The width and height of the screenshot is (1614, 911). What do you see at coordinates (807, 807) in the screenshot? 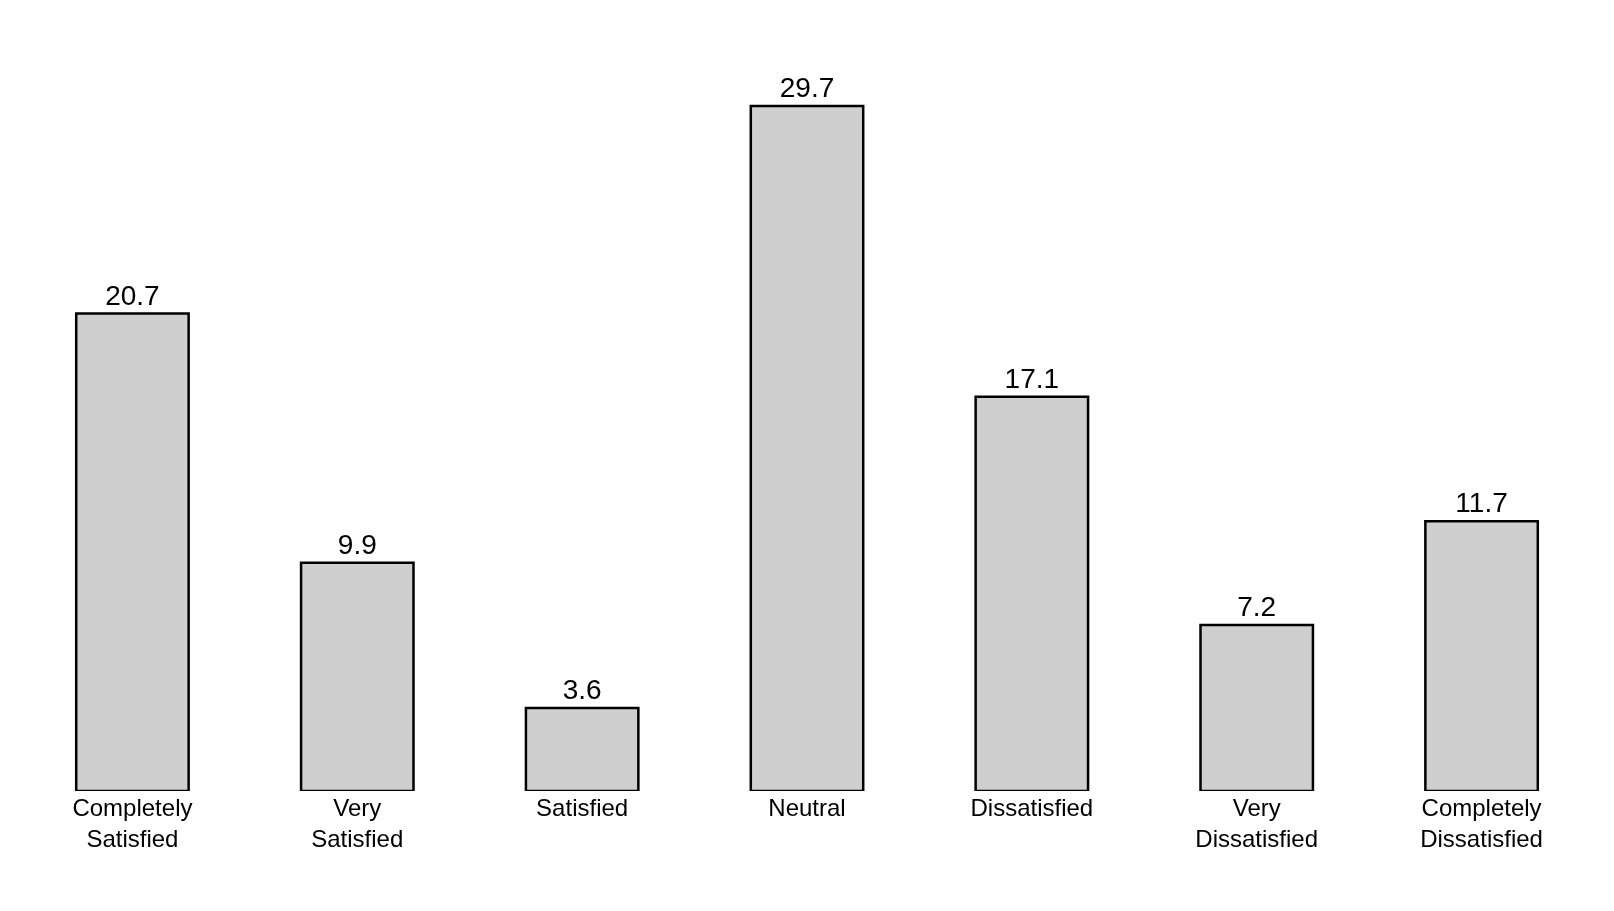
I see `x-tick-label: Neutral` at bounding box center [807, 807].